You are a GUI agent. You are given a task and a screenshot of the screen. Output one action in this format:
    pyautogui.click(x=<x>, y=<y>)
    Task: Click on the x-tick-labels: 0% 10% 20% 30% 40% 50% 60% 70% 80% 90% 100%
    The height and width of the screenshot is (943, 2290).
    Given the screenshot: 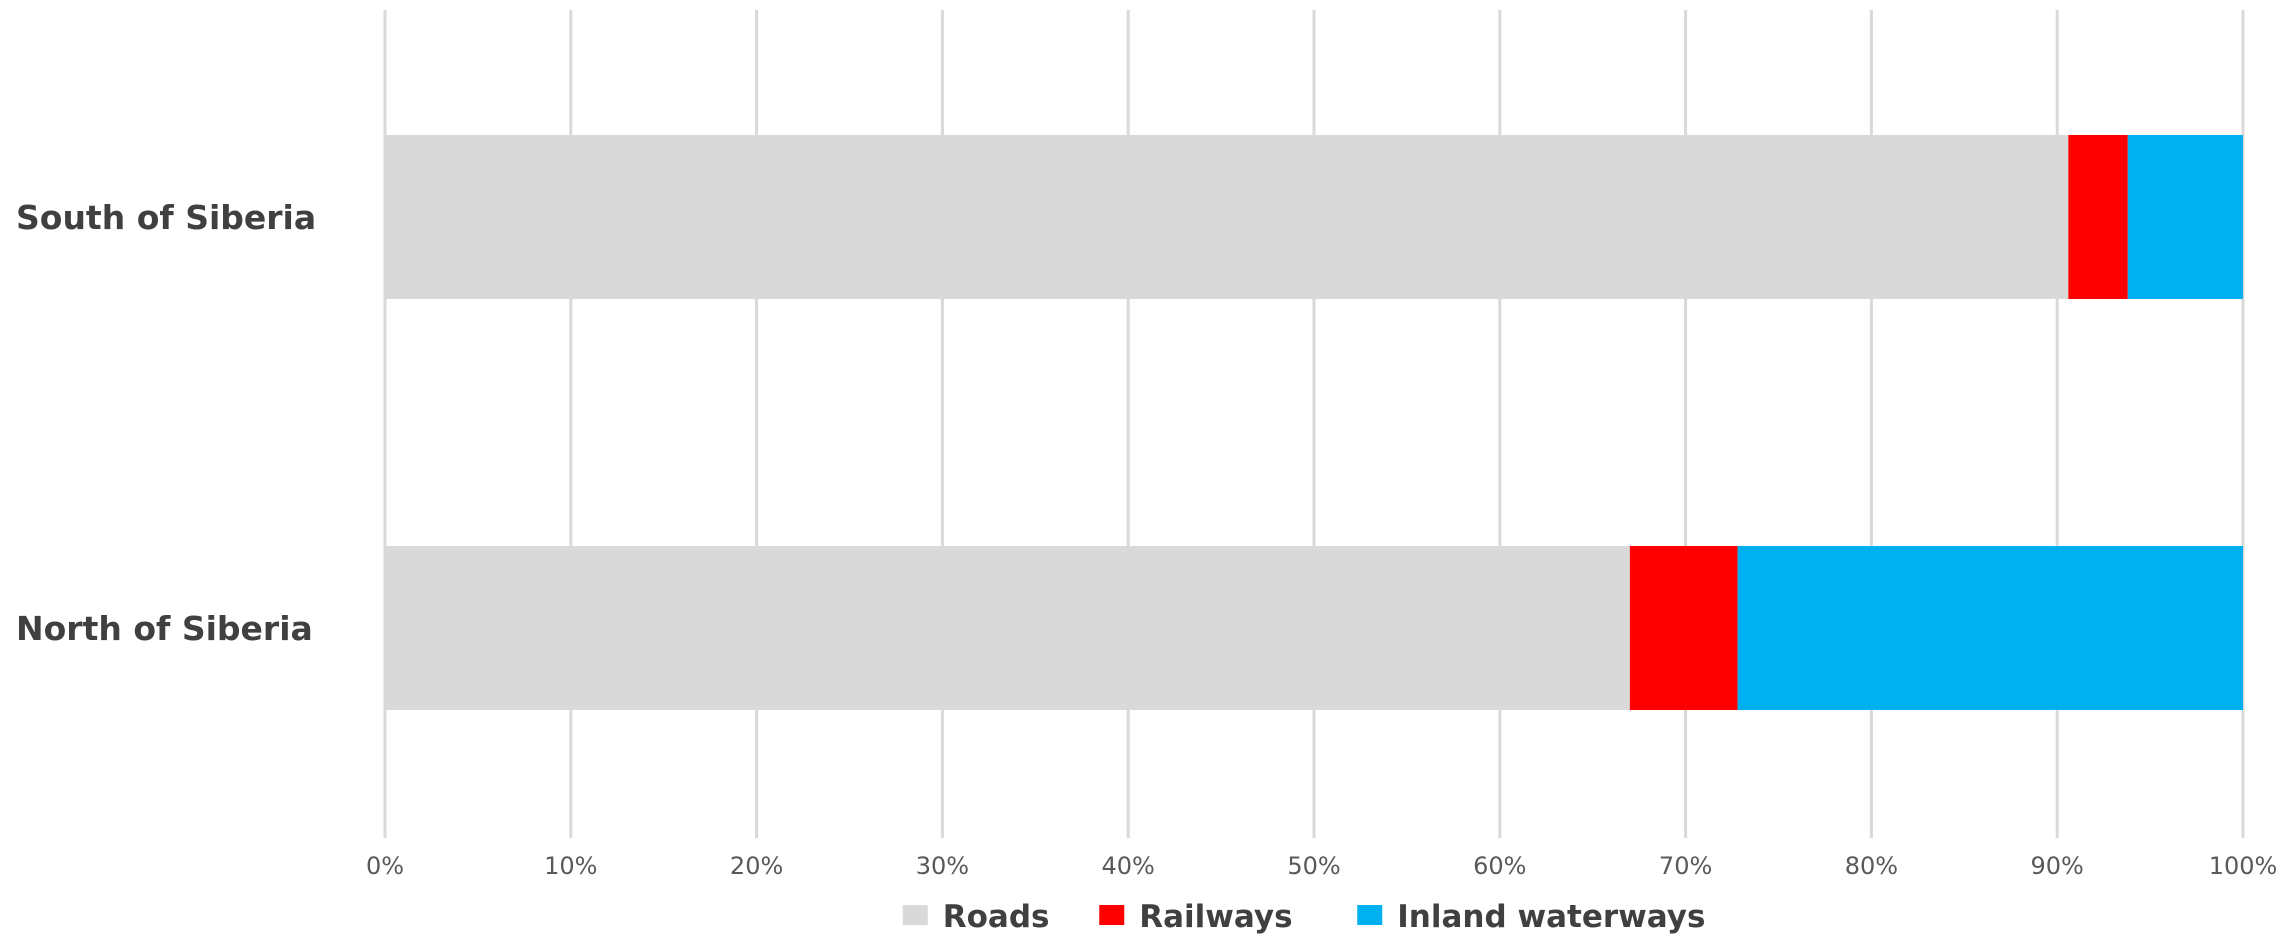 What is the action you would take?
    pyautogui.click(x=1321, y=866)
    